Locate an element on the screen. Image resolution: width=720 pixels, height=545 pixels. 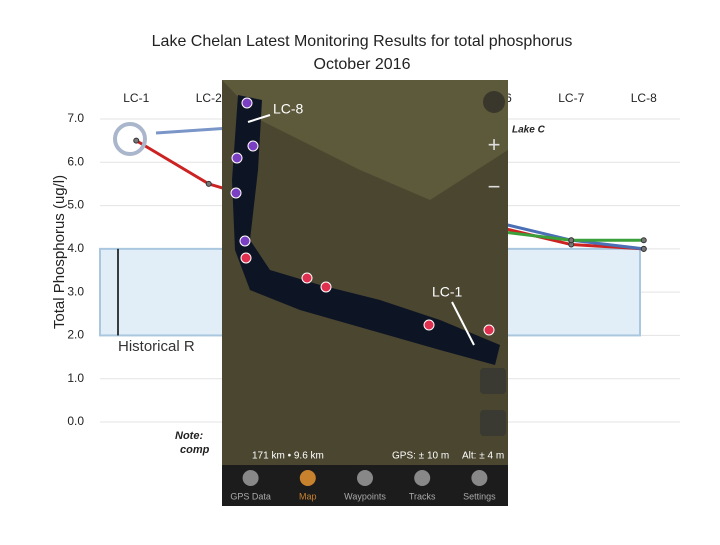
annotation: Note: is located at coordinates (189, 436).